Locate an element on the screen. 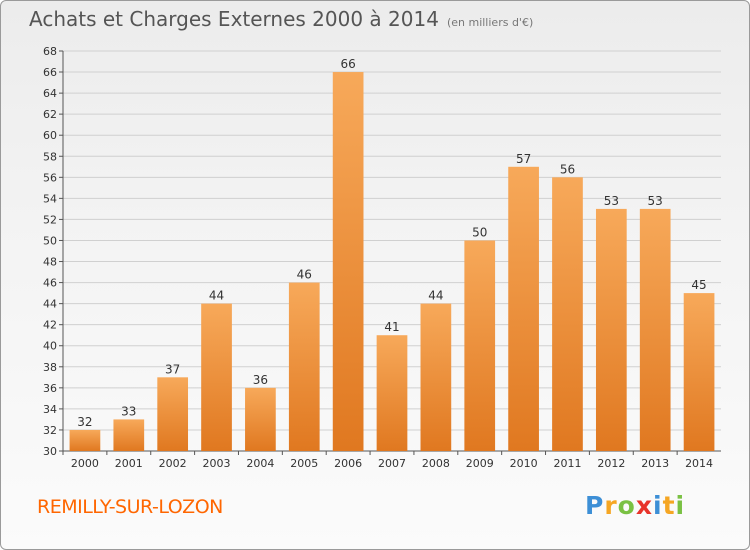 The image size is (750, 550). value-label-2001: 33 is located at coordinates (128, 411).